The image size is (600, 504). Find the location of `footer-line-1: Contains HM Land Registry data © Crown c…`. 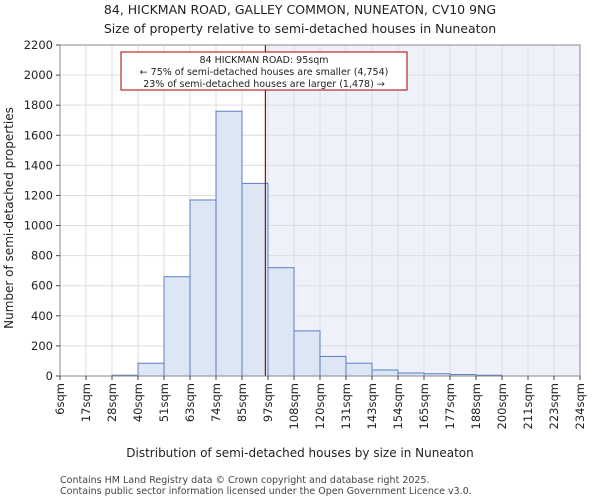

footer-line-1: Contains HM Land Registry data © Crown c… is located at coordinates (245, 480).